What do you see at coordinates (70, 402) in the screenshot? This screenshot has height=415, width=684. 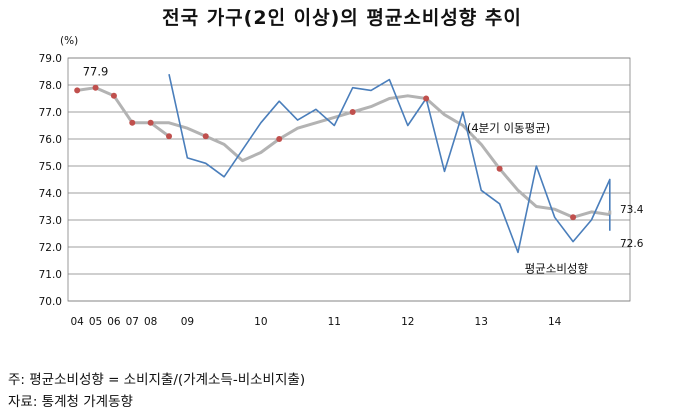 I see `footnote-source: 자료: 통계청 가계동향` at bounding box center [70, 402].